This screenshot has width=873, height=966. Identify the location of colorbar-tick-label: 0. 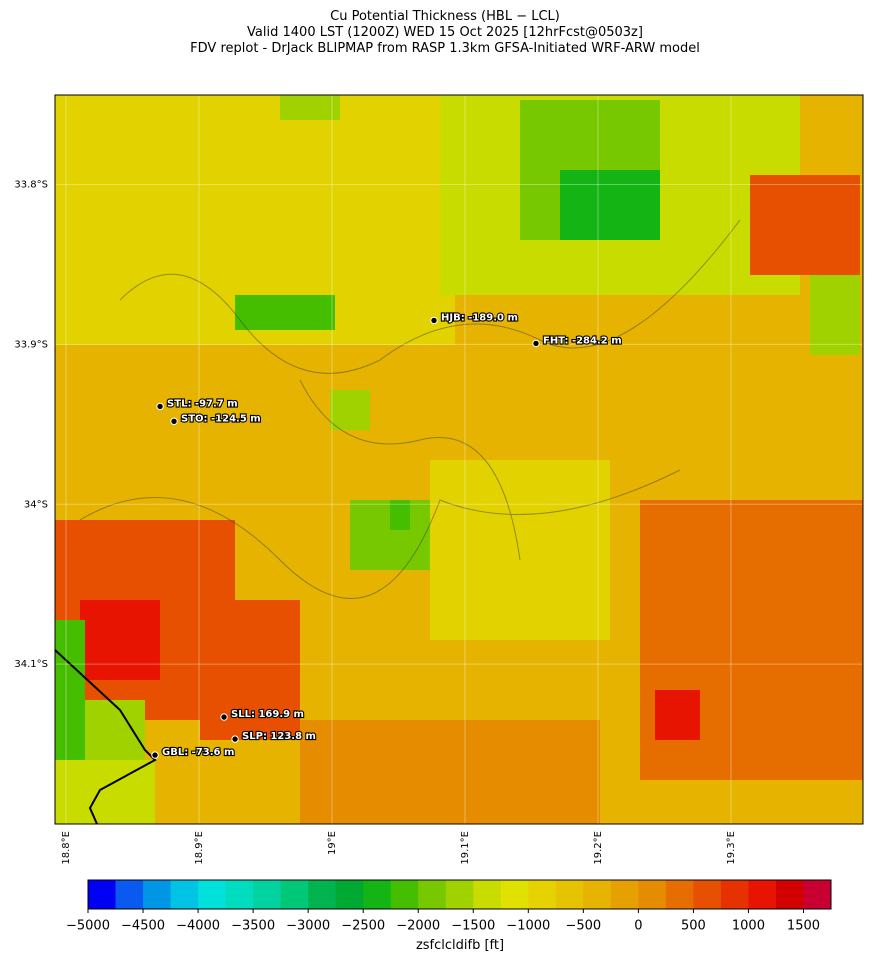
(638, 926).